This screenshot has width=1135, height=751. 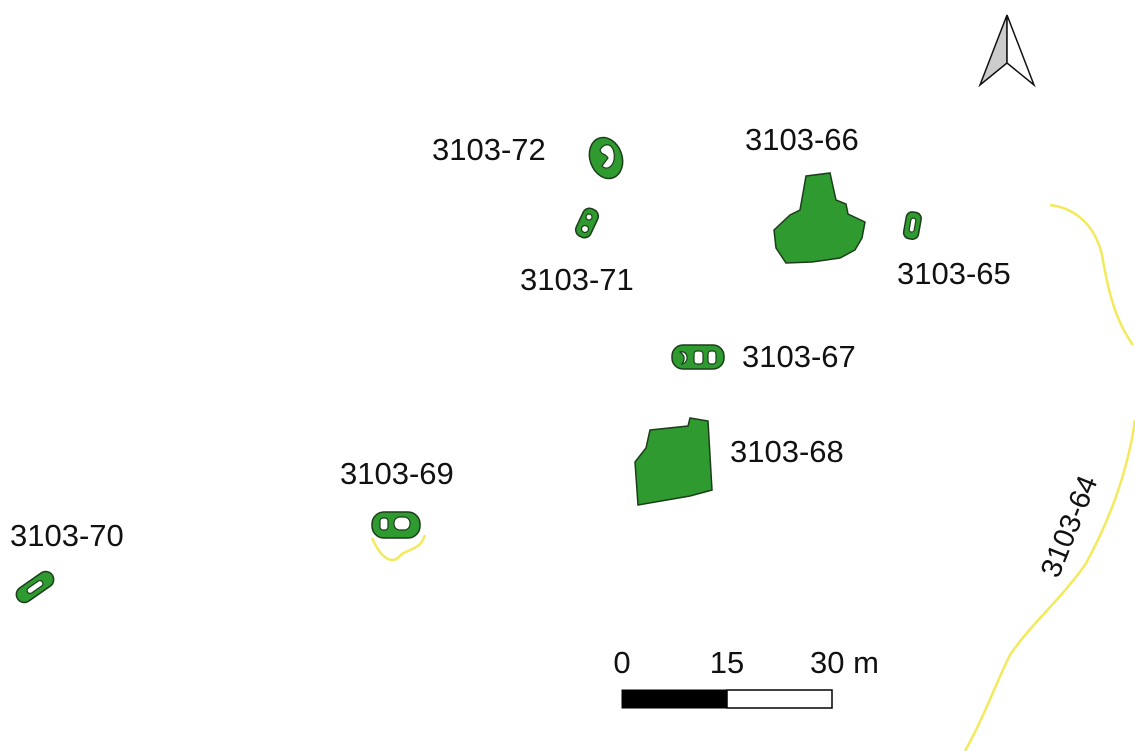 I want to click on scale-label: 30 m, so click(x=844, y=662).